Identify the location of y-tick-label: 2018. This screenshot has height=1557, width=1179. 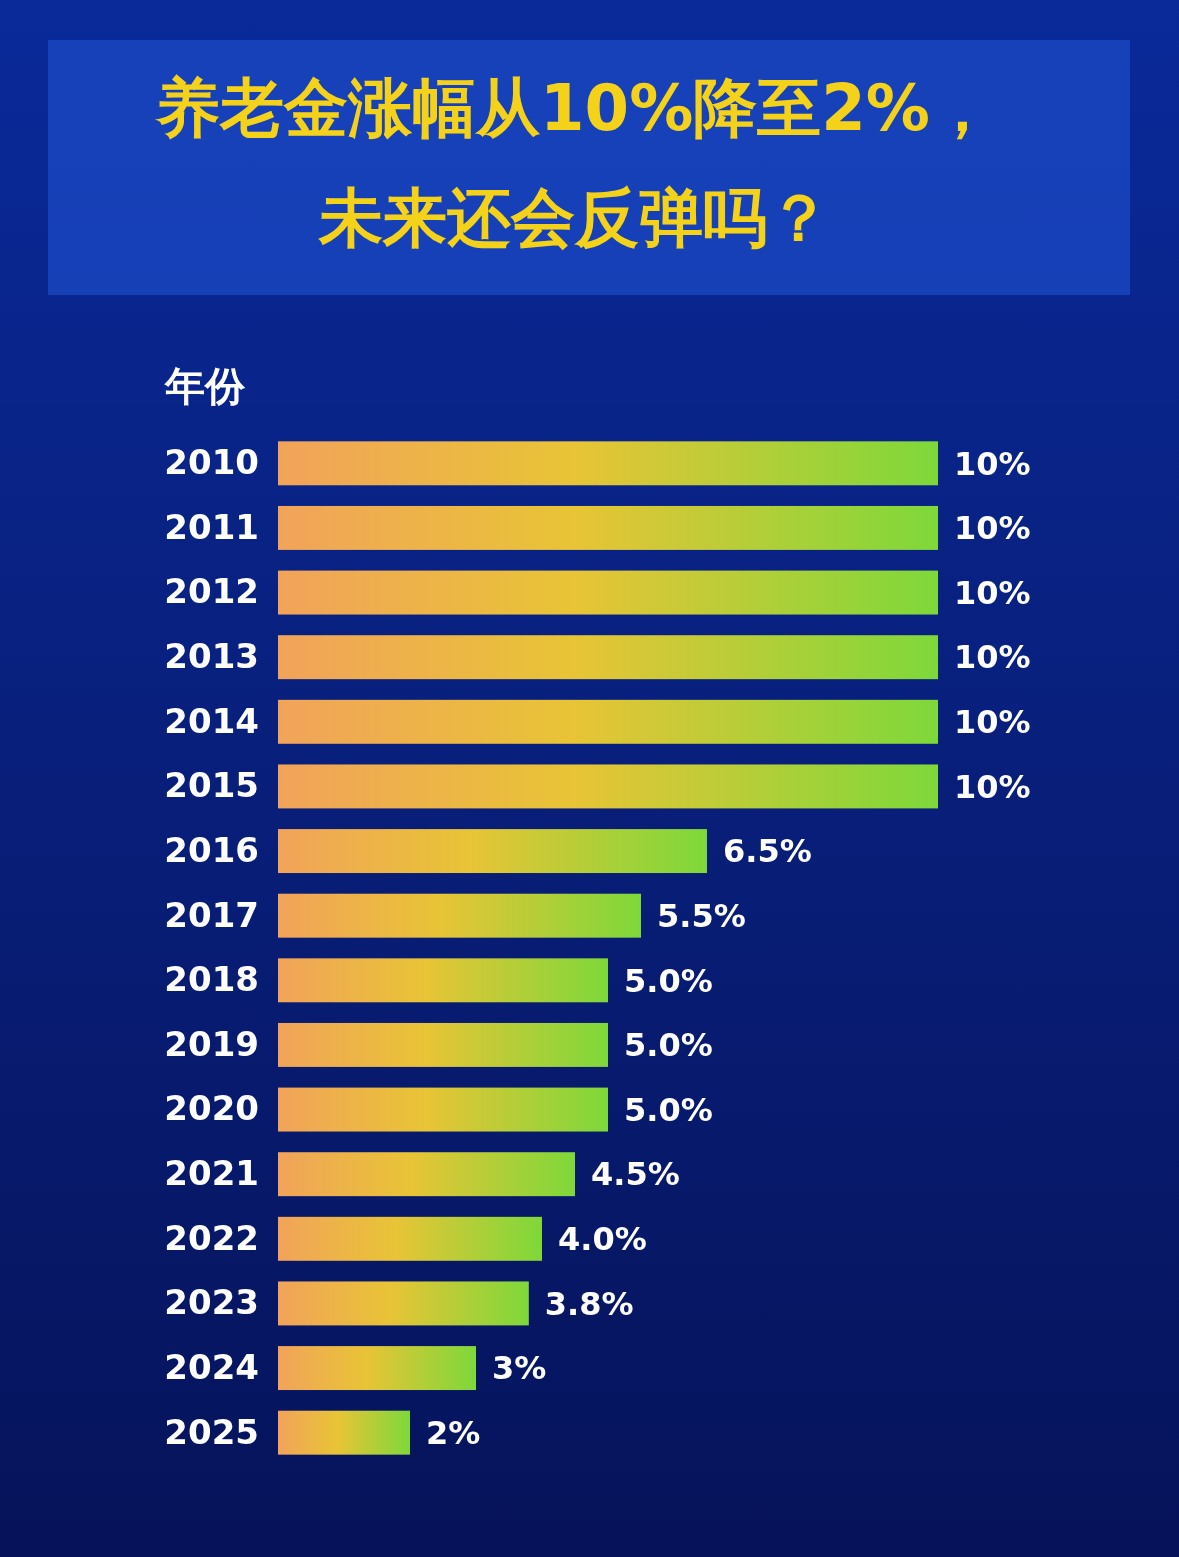
(211, 979).